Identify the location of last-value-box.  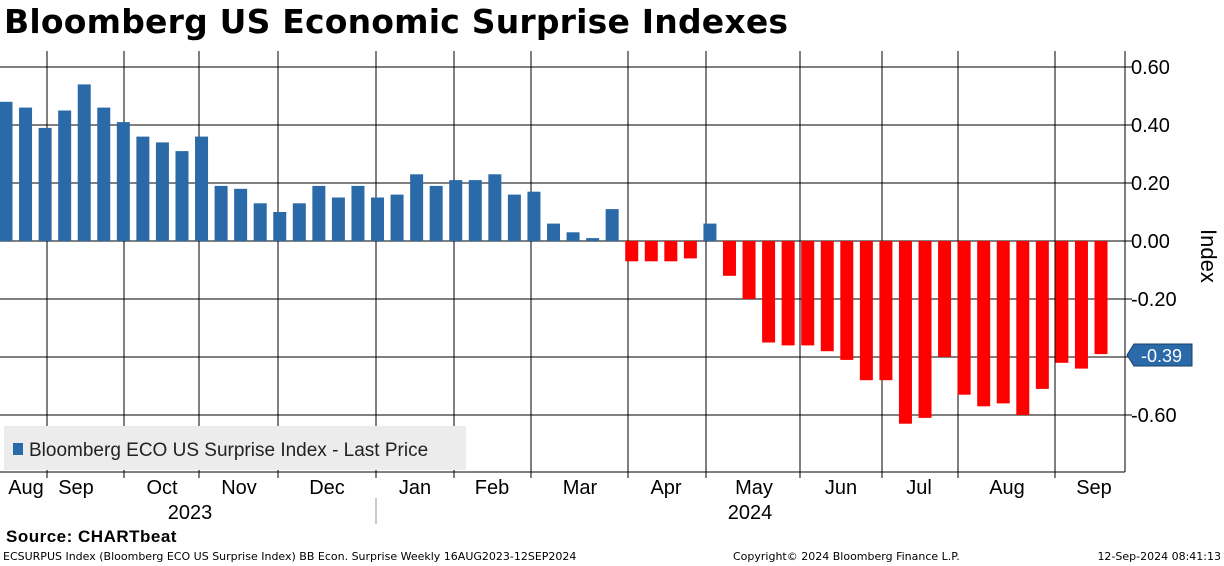
(1159, 355).